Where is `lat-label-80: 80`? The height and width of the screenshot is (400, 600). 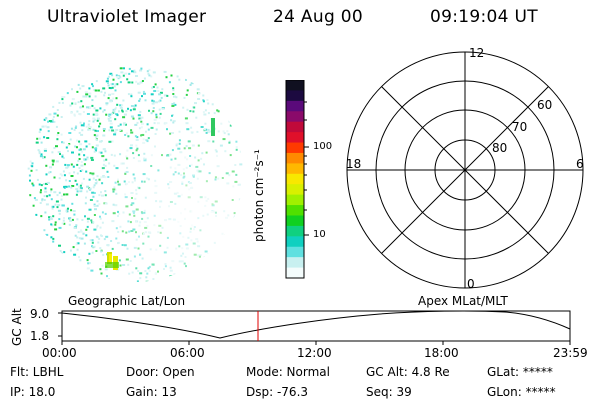
lat-label-80: 80 is located at coordinates (500, 148).